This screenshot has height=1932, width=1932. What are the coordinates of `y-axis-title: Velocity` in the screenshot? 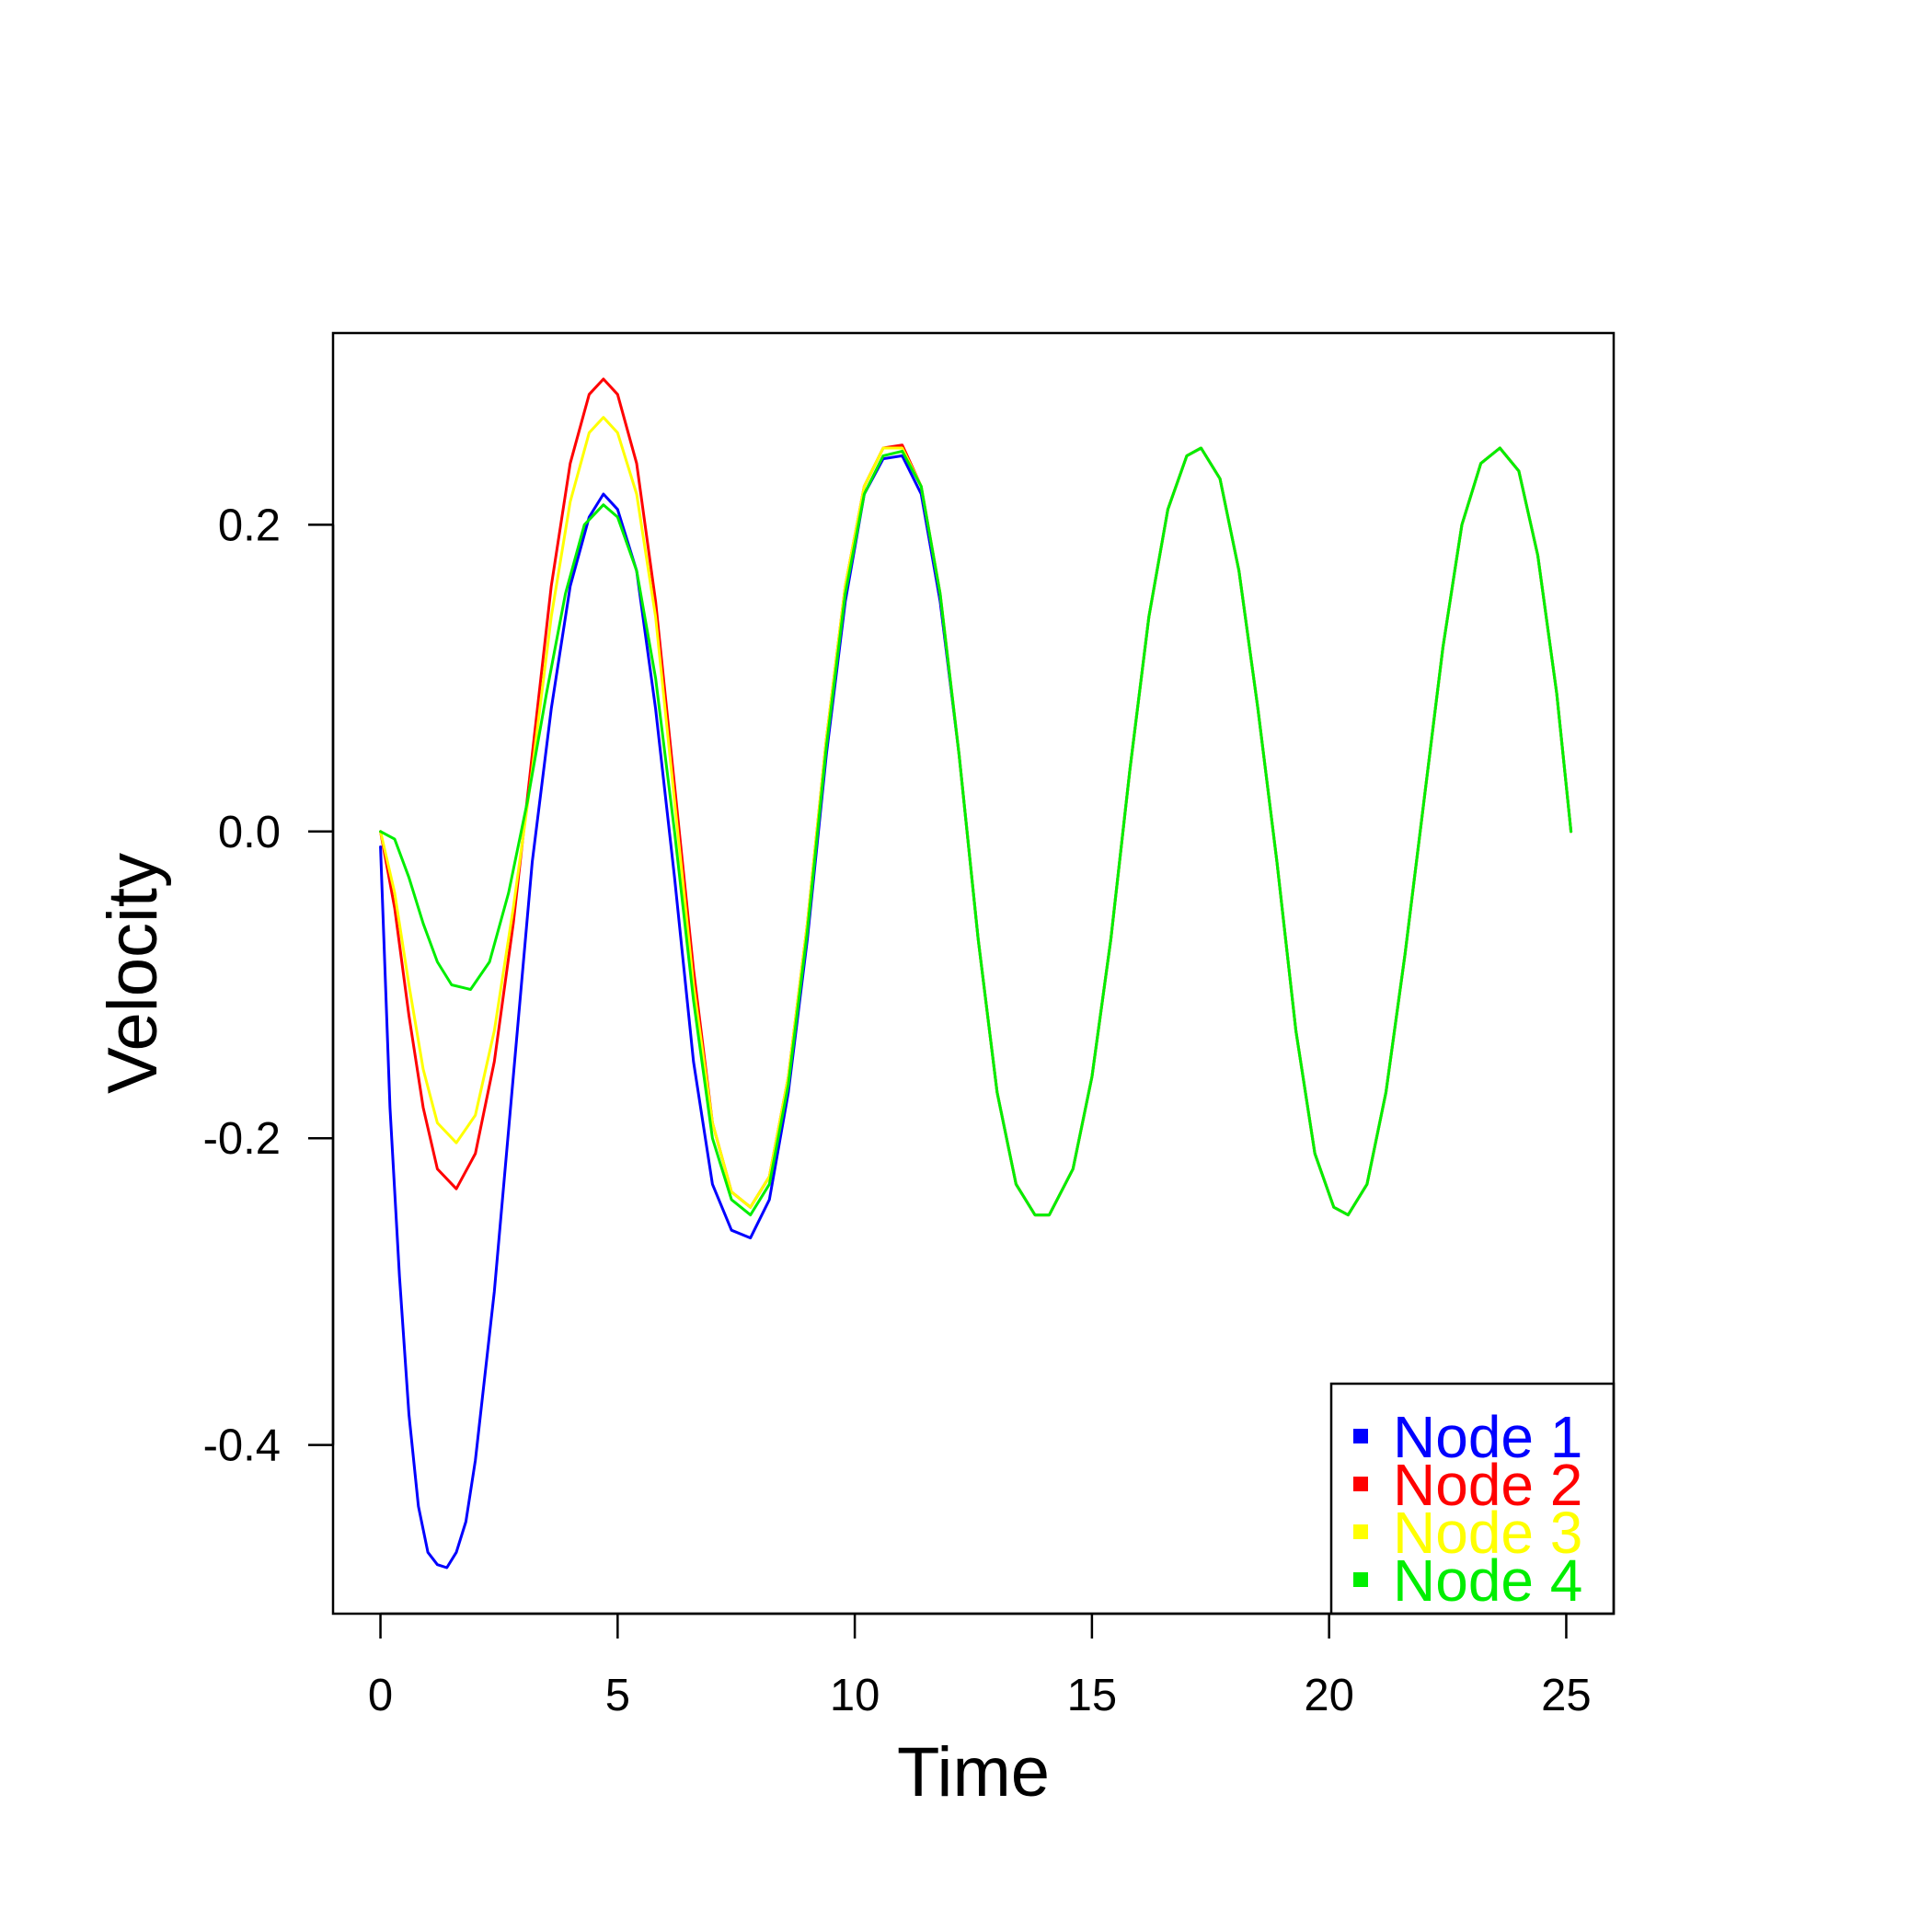 It's located at (133, 974).